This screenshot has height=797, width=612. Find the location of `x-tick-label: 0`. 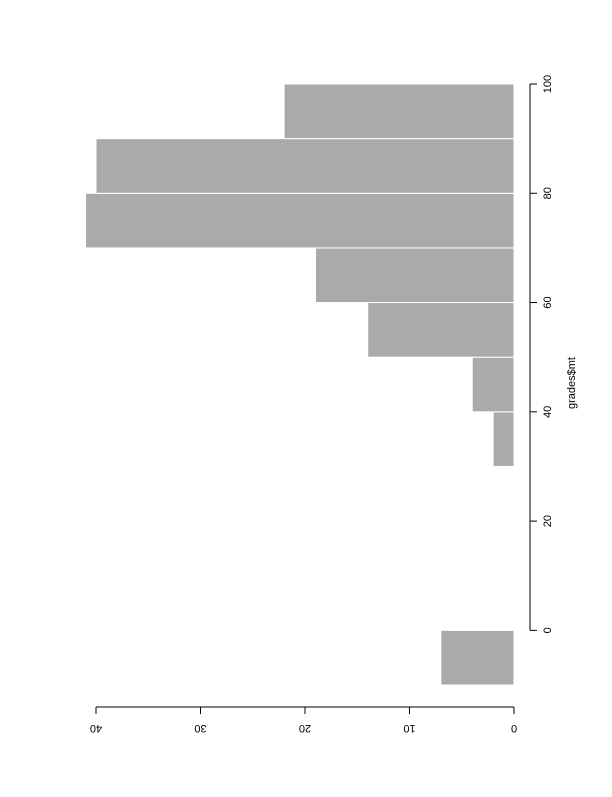

x-tick-label: 0 is located at coordinates (548, 630).